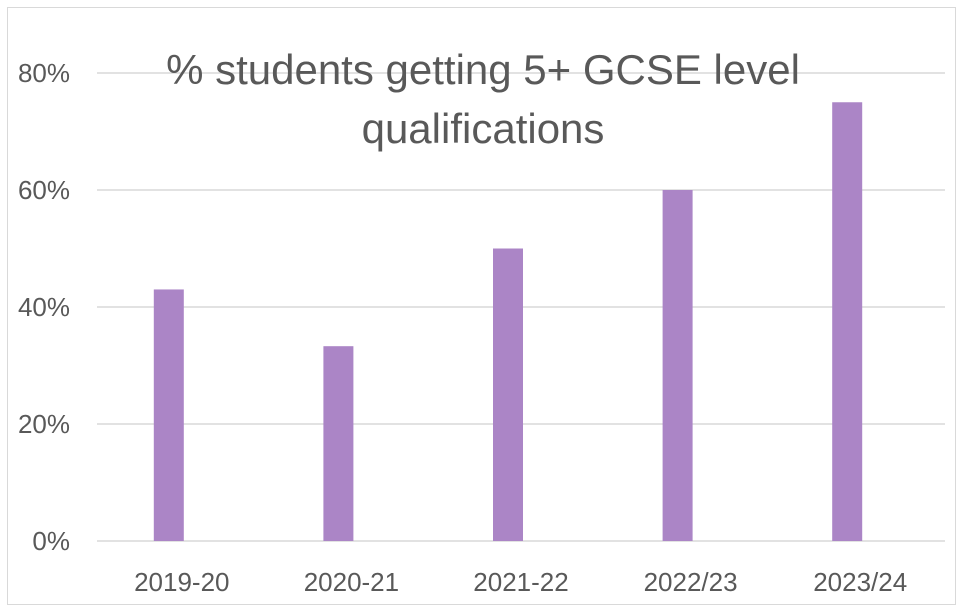  What do you see at coordinates (691, 582) in the screenshot?
I see `x-tick-label: 2022/23` at bounding box center [691, 582].